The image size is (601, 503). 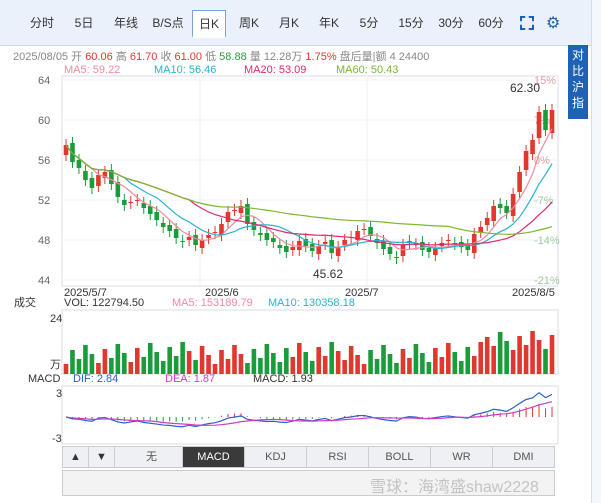 What do you see at coordinates (547, 241) in the screenshot?
I see `pct-axis-label: -14%` at bounding box center [547, 241].